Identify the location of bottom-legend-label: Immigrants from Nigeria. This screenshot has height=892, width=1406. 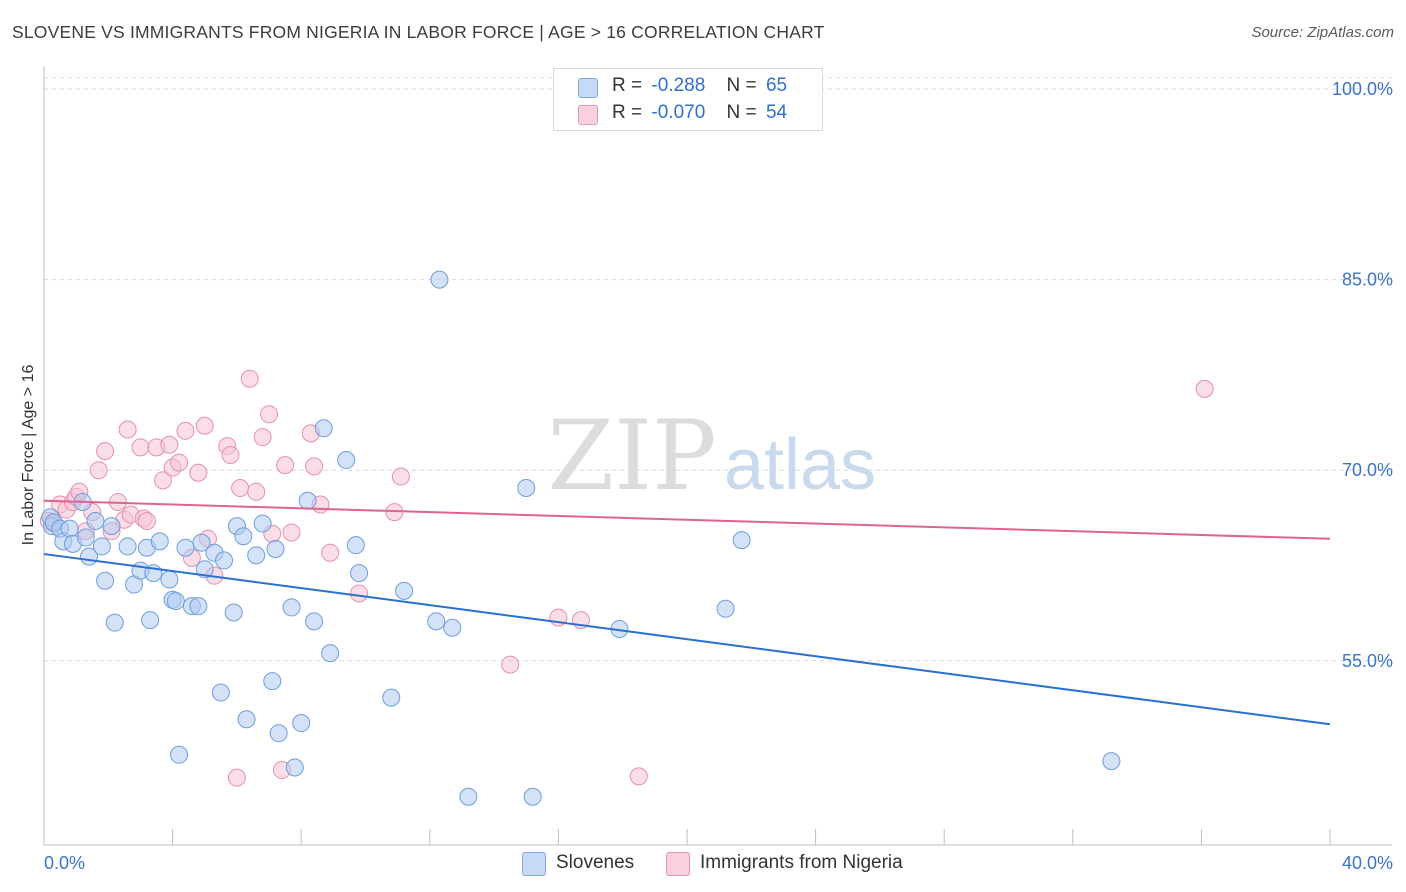
(801, 862).